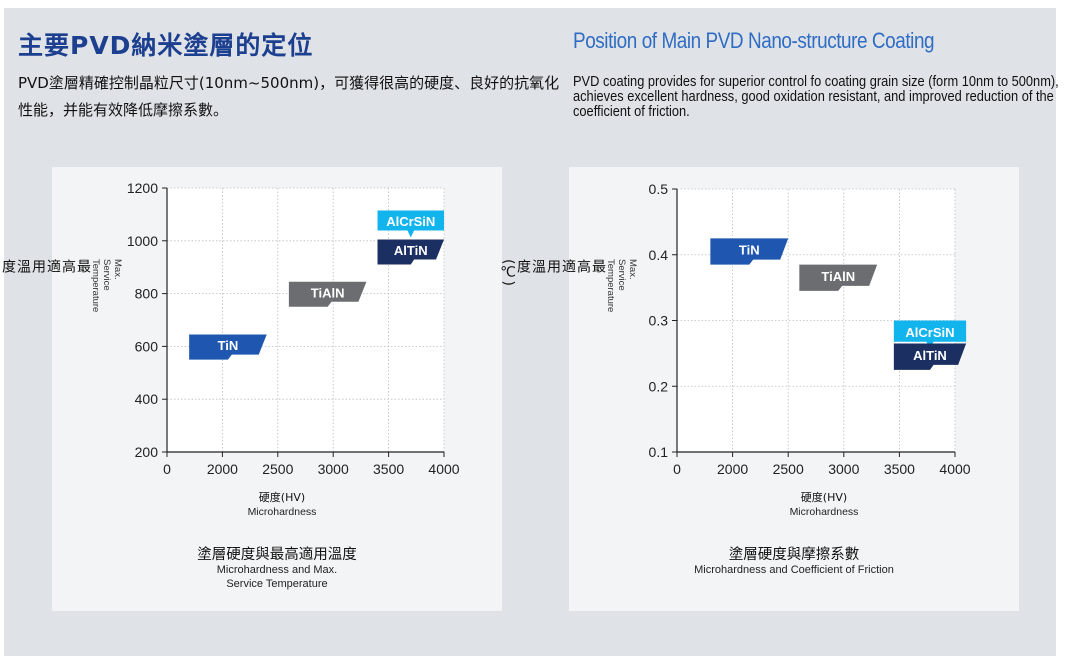 The width and height of the screenshot is (1080, 669). I want to click on y-tick-label: 400, so click(147, 399).